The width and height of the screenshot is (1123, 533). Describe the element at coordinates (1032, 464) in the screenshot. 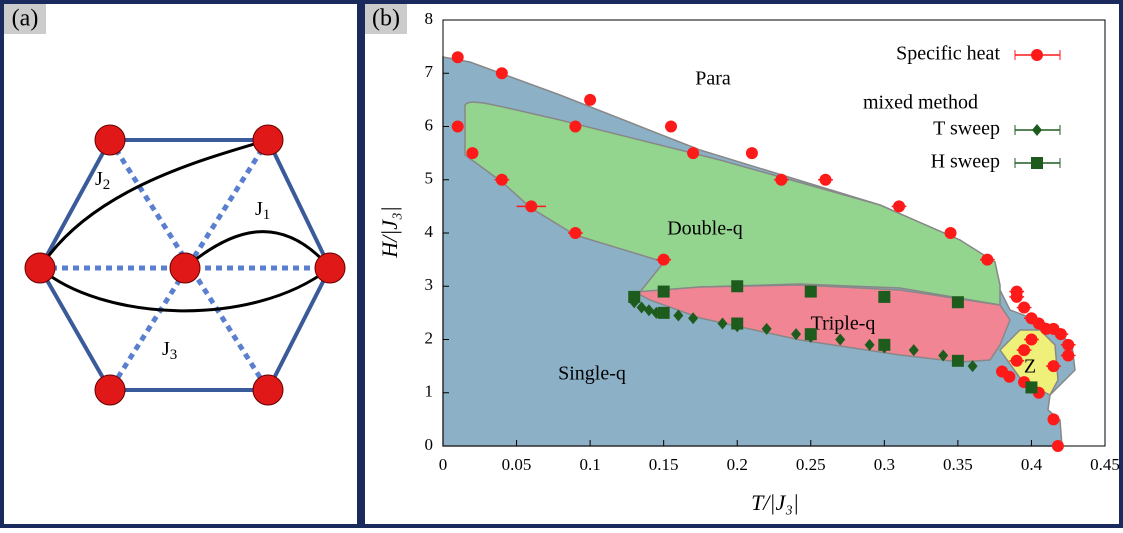

I see `x-tick-label: 0.4` at that location.